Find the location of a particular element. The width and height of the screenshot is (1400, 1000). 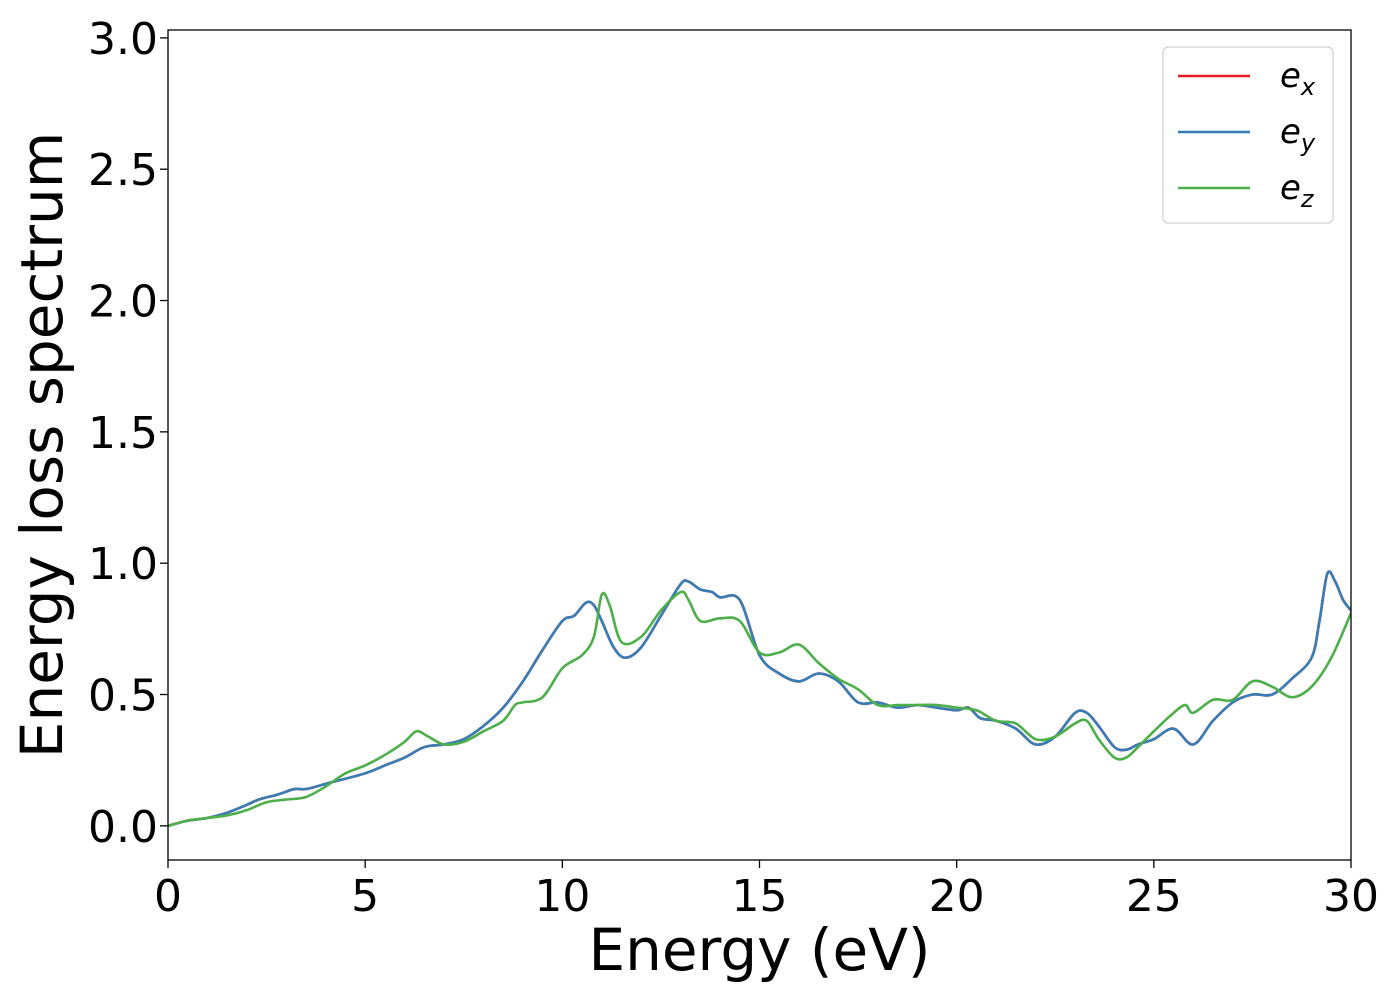

legend-box is located at coordinates (1248, 135).